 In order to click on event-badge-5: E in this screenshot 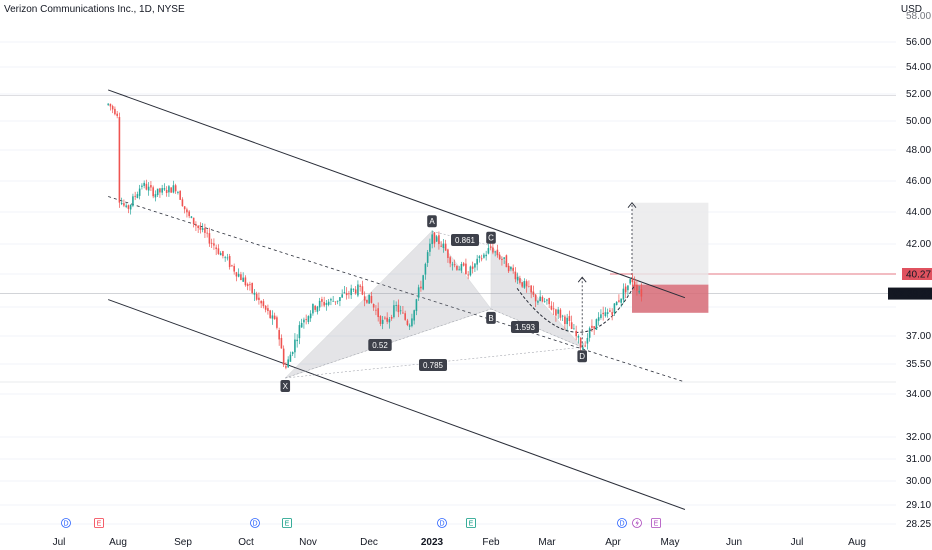, I will do `click(471, 523)`.